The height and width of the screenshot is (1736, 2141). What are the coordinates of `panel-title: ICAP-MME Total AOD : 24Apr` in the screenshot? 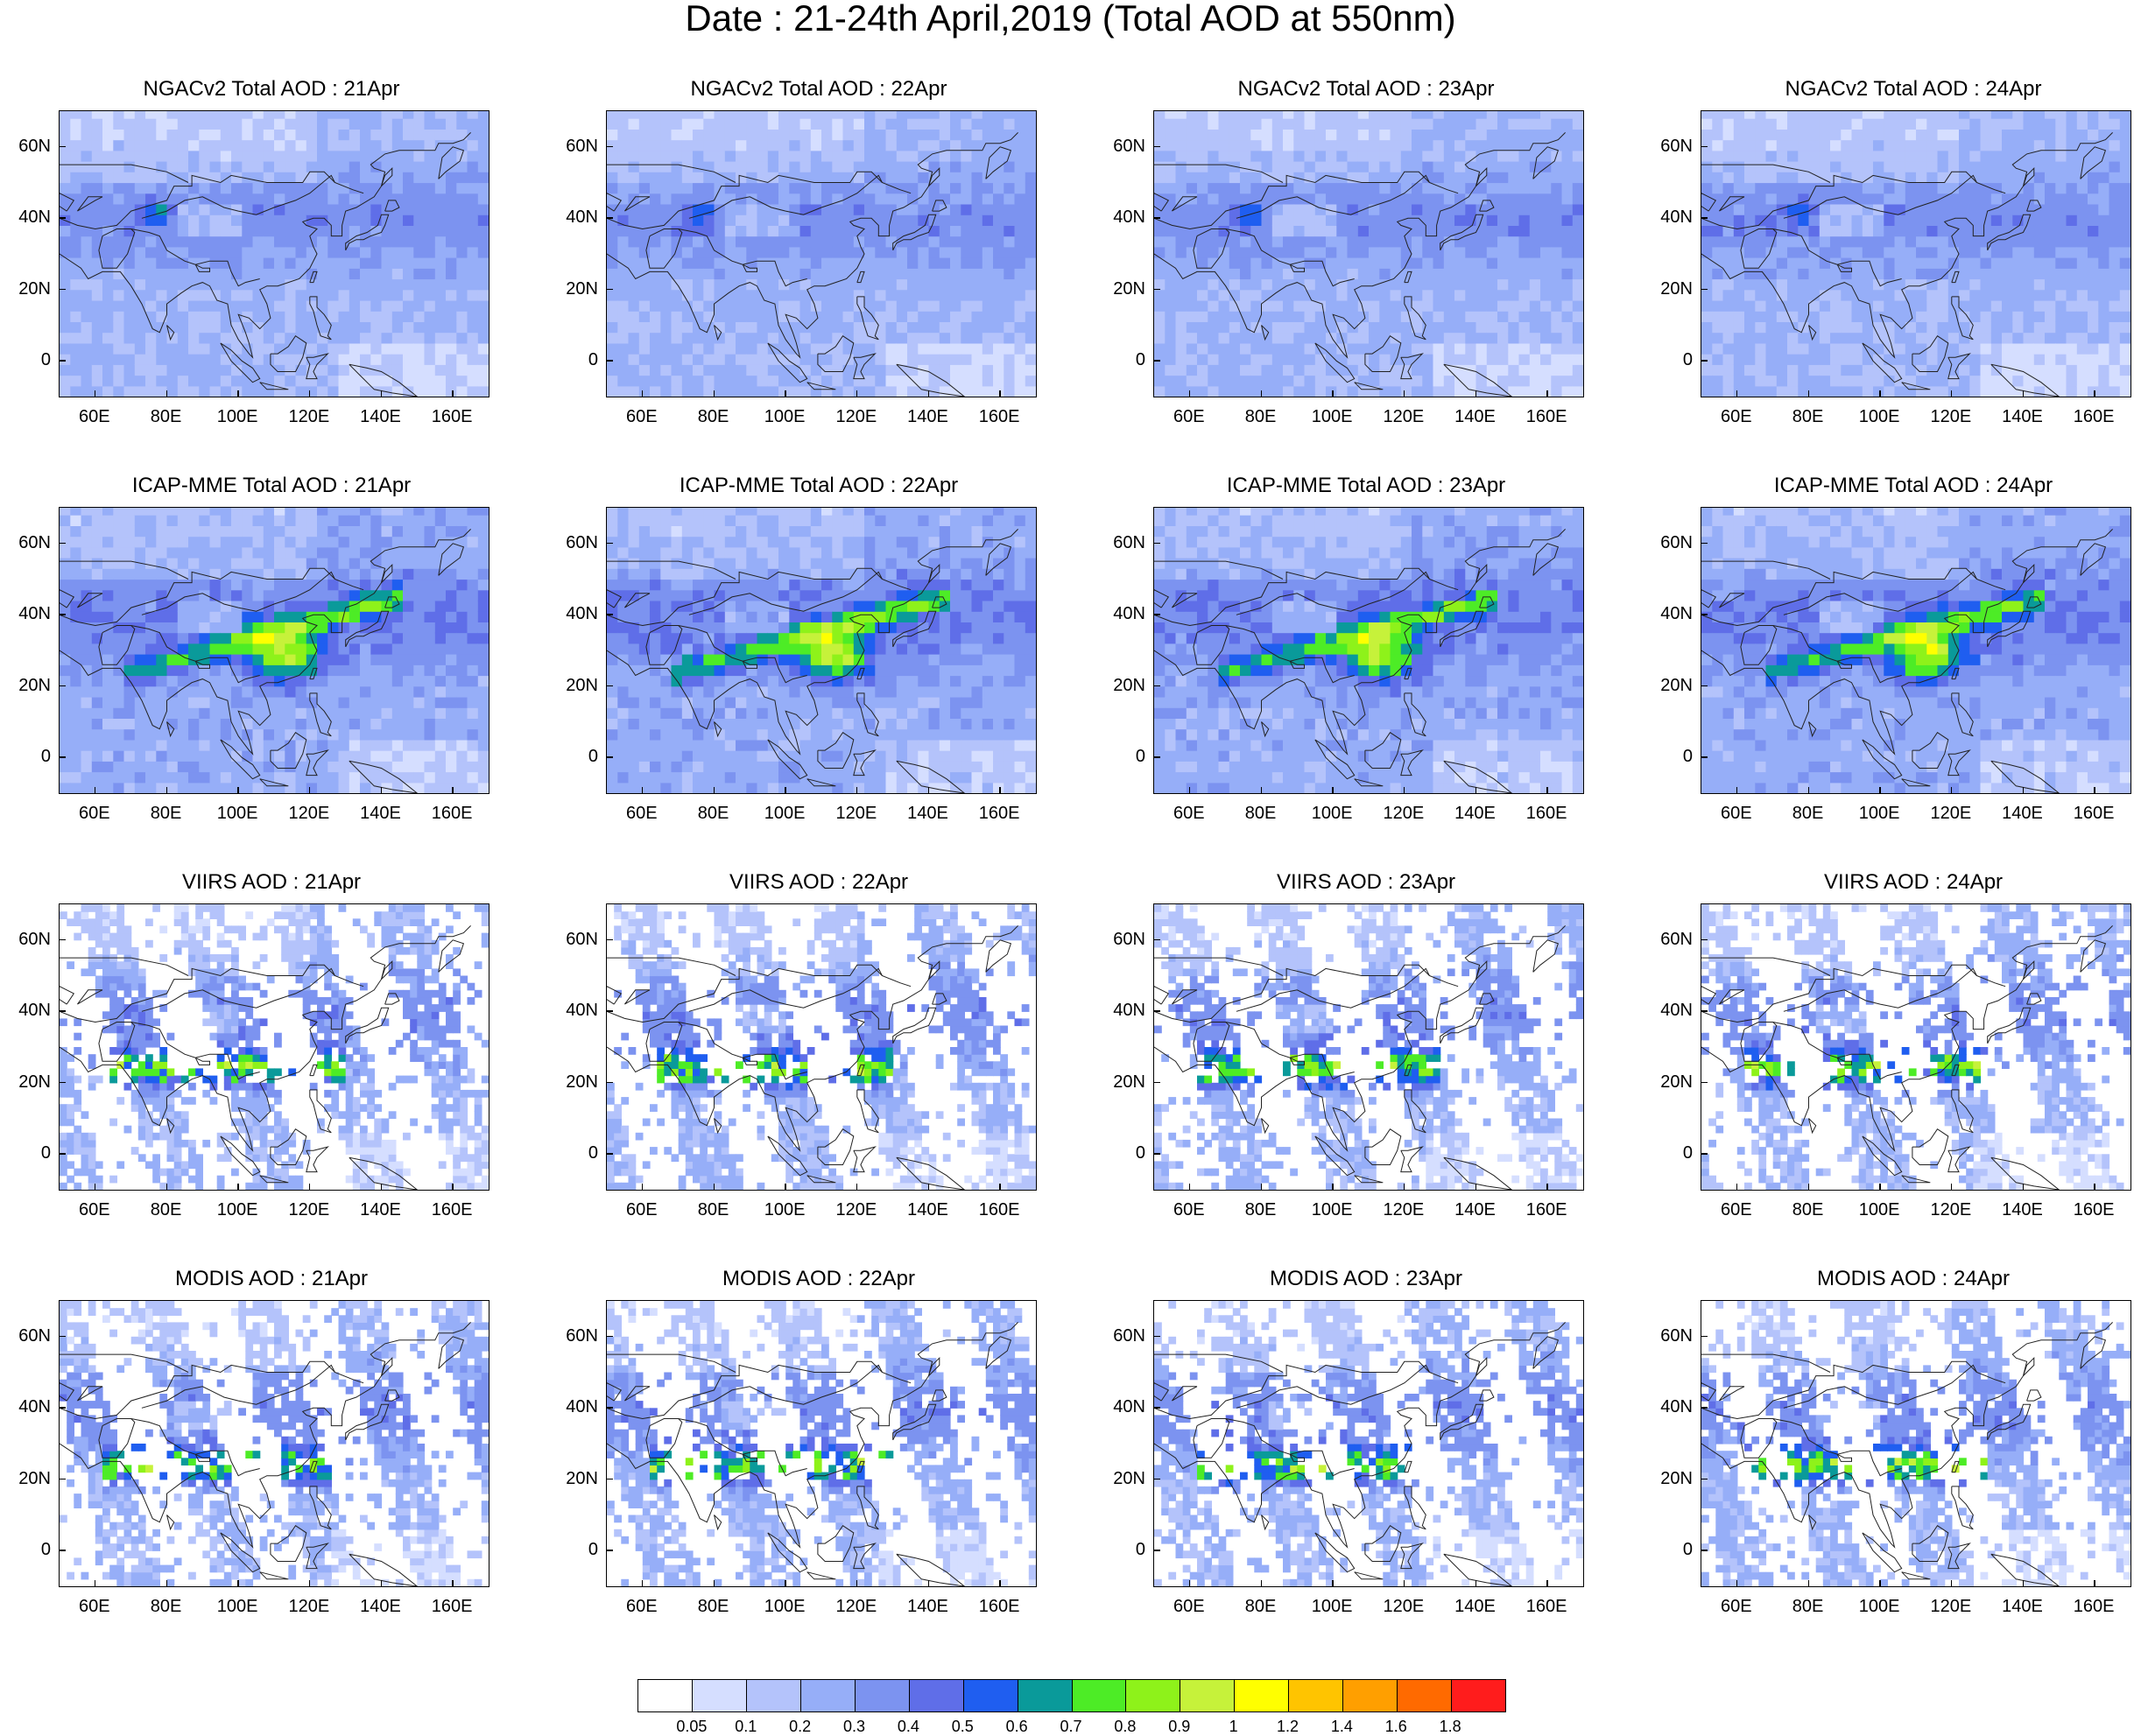 It's located at (1891, 485).